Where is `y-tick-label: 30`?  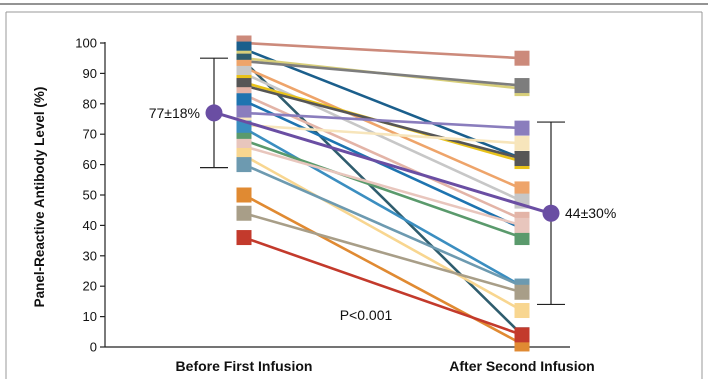 y-tick-label: 30 is located at coordinates (90, 255).